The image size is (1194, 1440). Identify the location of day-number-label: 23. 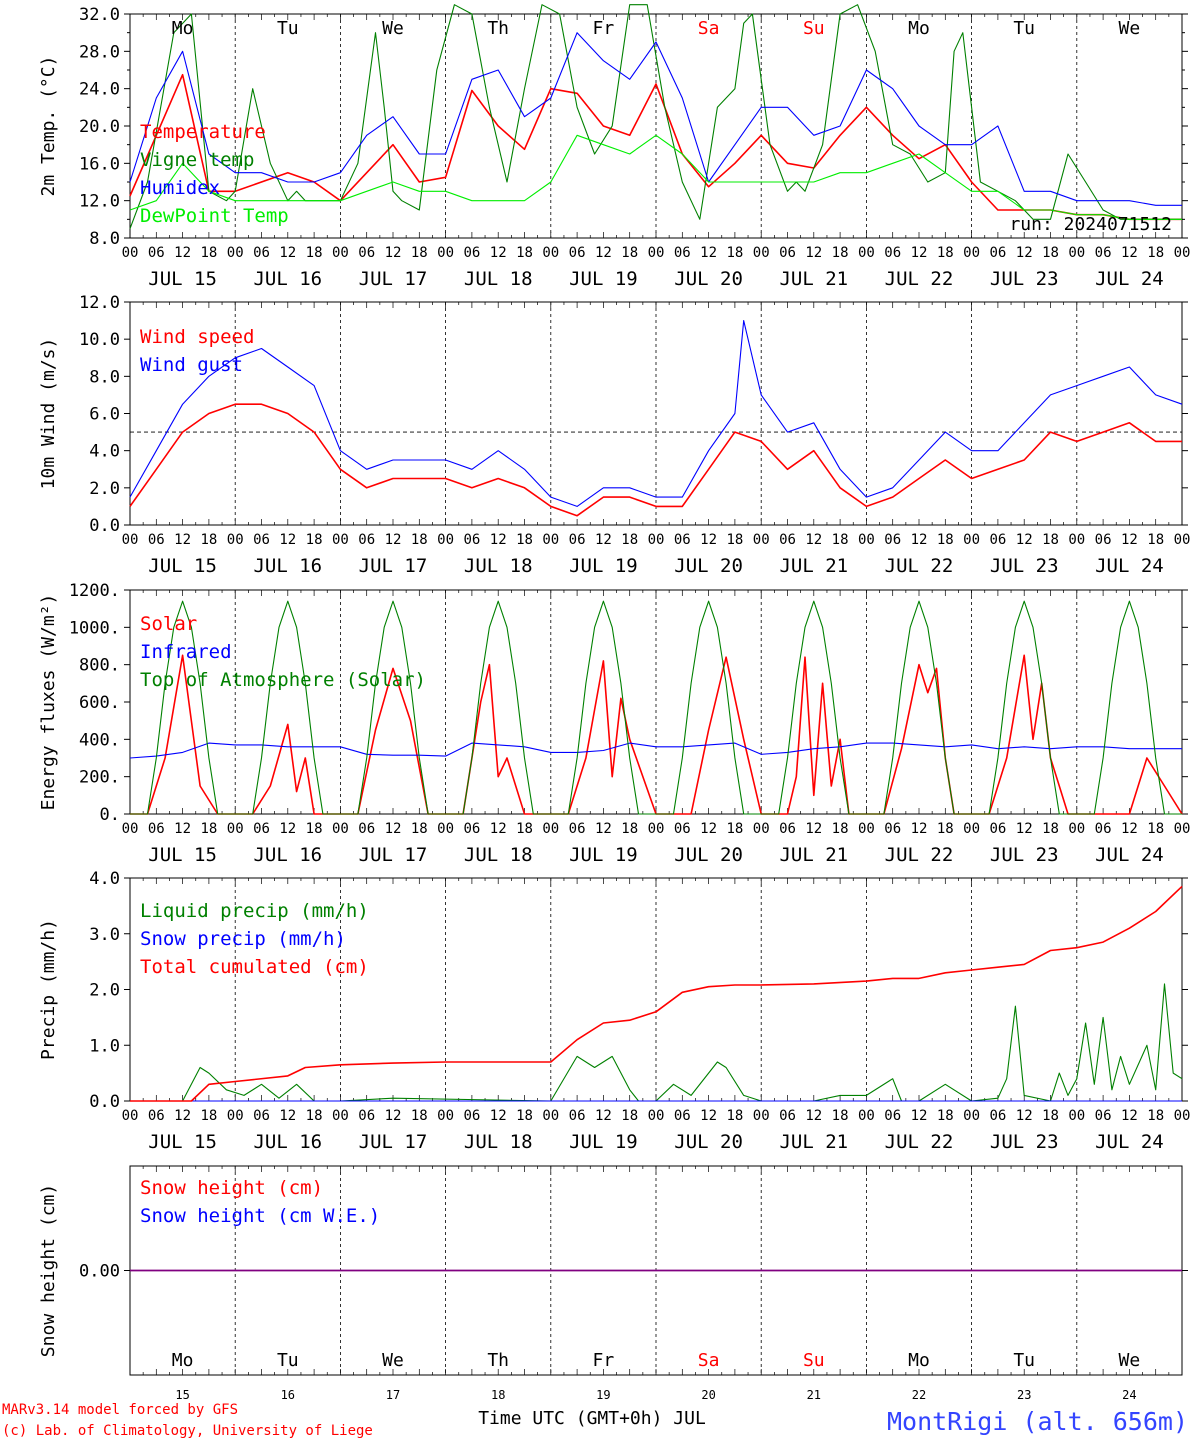
(1024, 1395).